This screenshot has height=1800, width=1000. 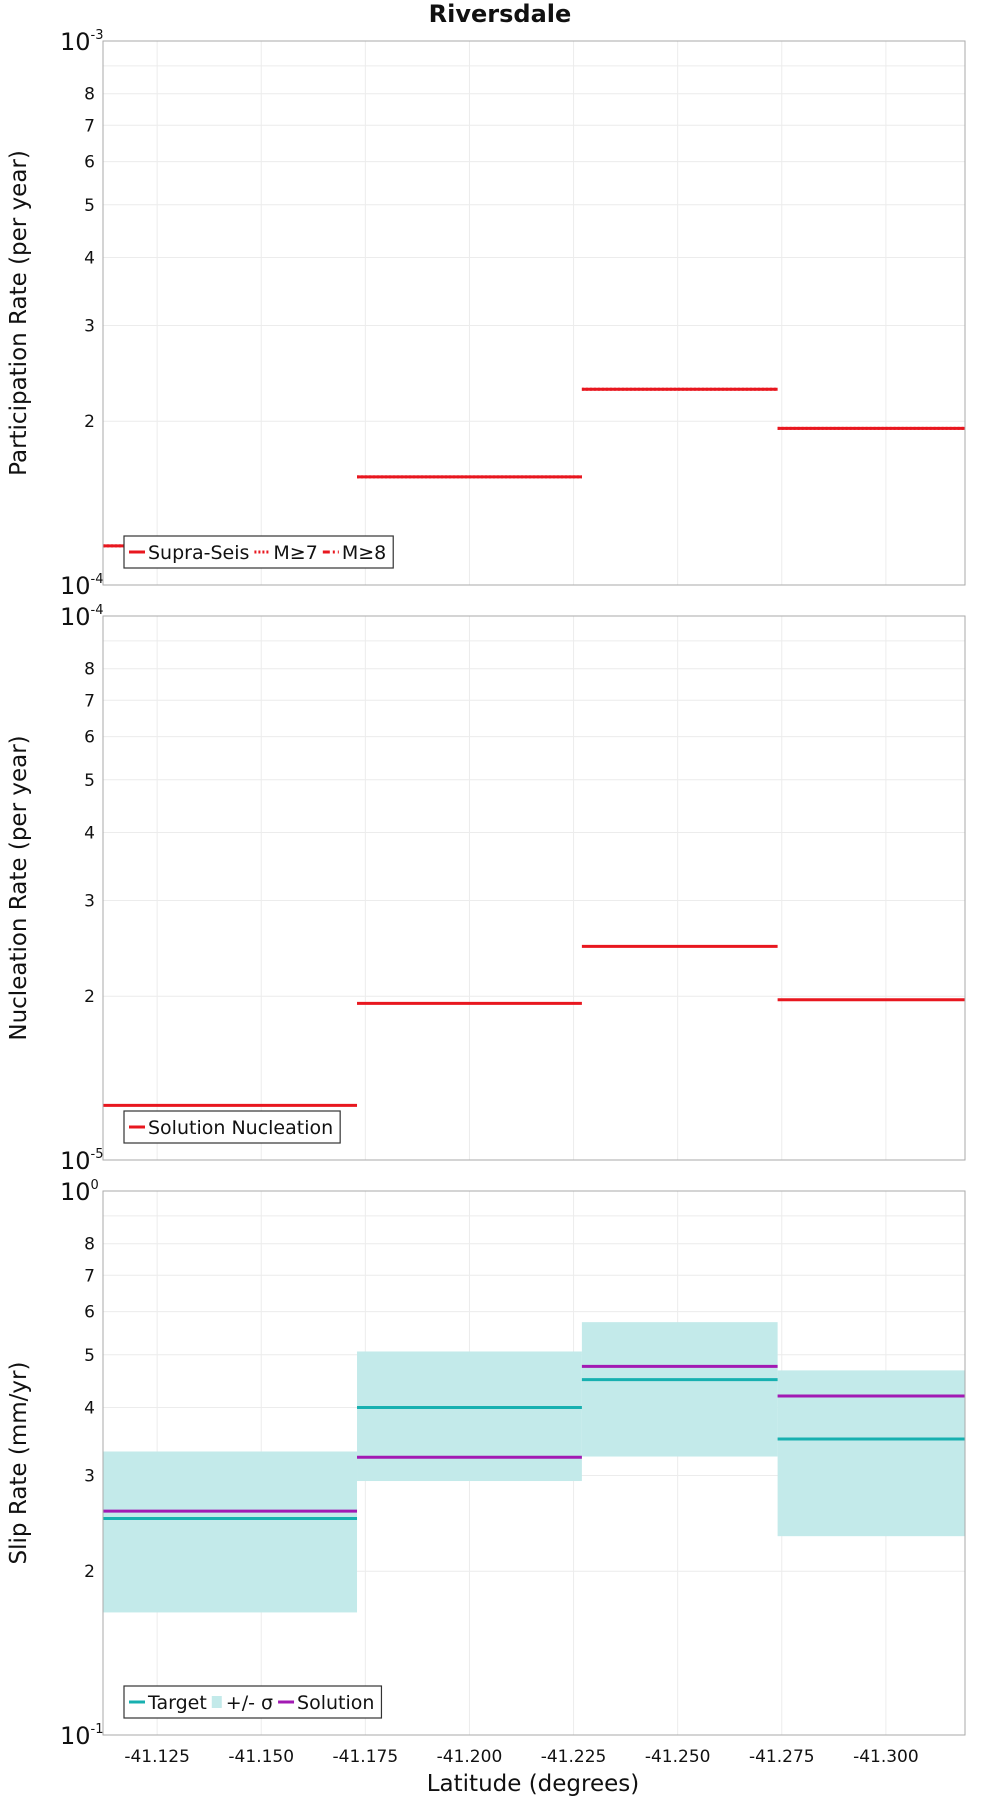 What do you see at coordinates (216, 1702) in the screenshot?
I see `legend-swatch` at bounding box center [216, 1702].